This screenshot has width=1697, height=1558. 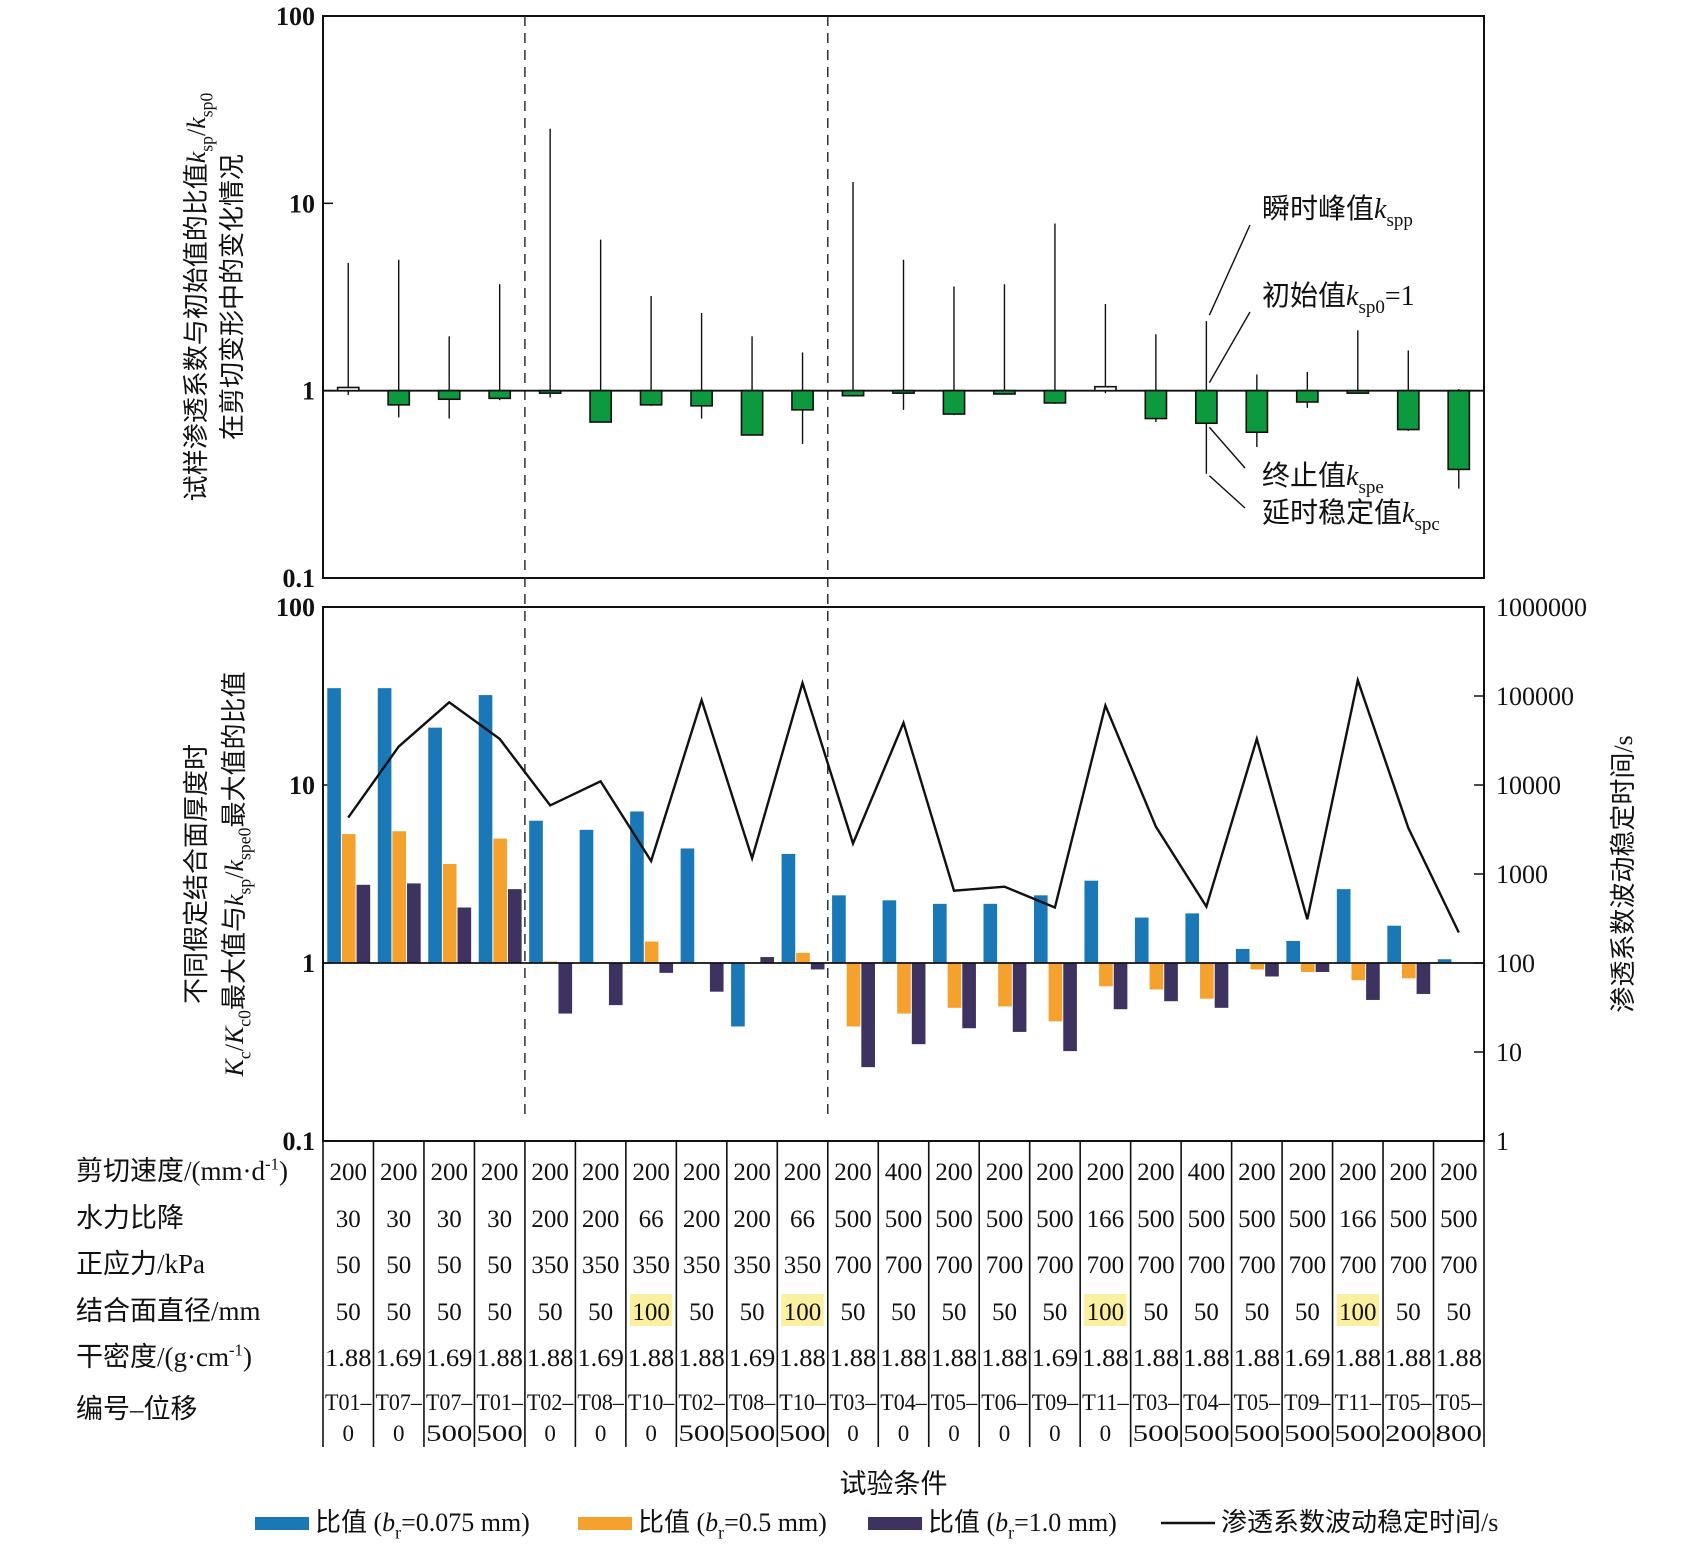 What do you see at coordinates (137, 1409) in the screenshot?
I see `table-row-label-part: 编号–位移` at bounding box center [137, 1409].